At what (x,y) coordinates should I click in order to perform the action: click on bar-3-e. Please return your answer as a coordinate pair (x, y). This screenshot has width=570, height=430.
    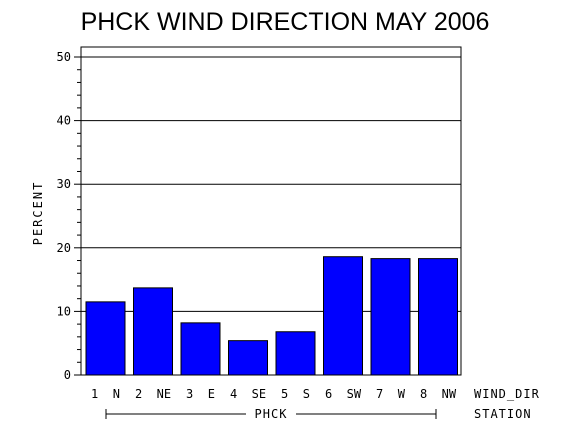
    Looking at the image, I should click on (200, 349).